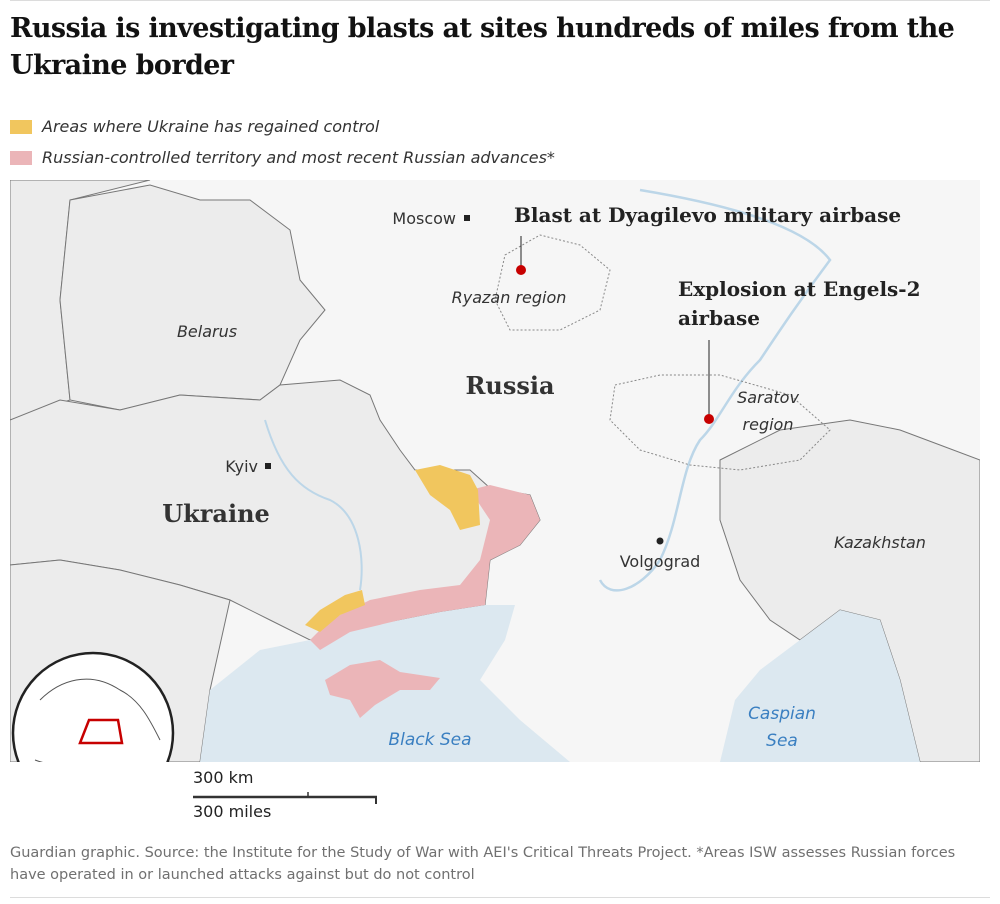 This screenshot has width=1000, height=904. Describe the element at coordinates (425, 567) in the screenshot. I see `russian-controlled-mainland` at that location.